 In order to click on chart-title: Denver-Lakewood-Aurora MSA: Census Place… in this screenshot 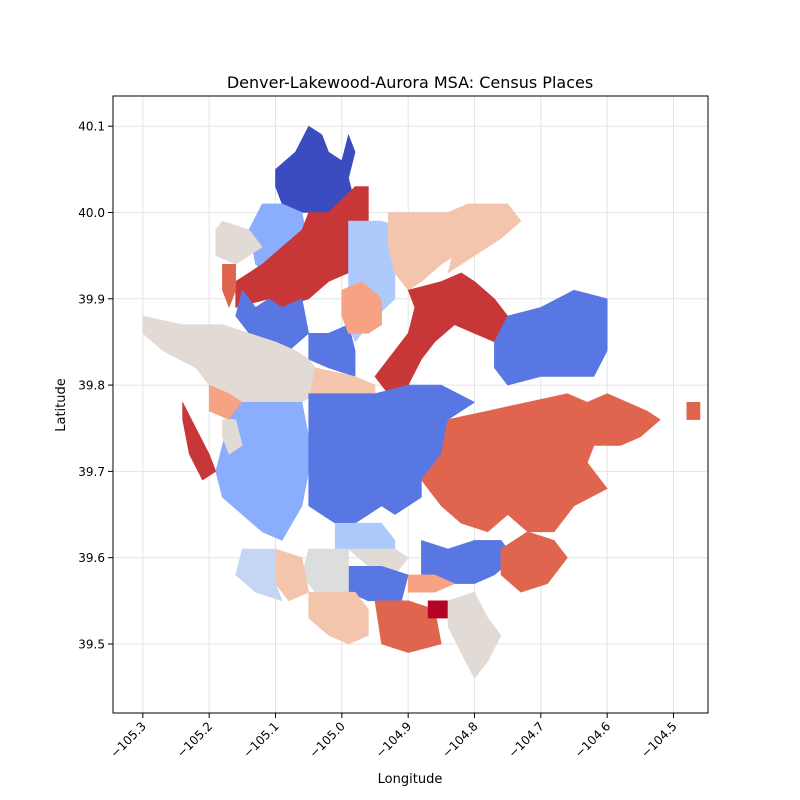, I will do `click(410, 82)`.